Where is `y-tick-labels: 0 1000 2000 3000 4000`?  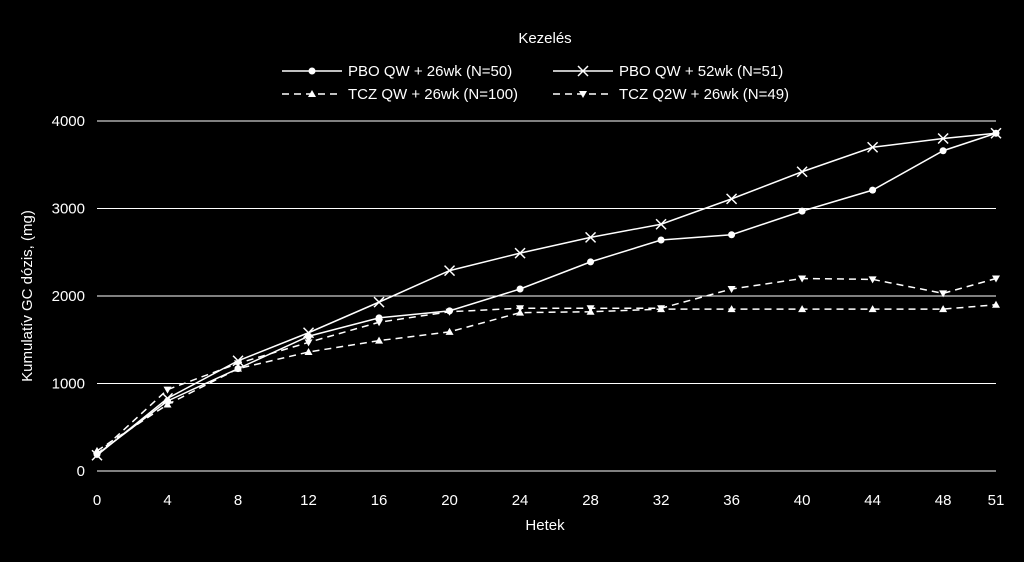 y-tick-labels: 0 1000 2000 3000 4000 is located at coordinates (68, 296).